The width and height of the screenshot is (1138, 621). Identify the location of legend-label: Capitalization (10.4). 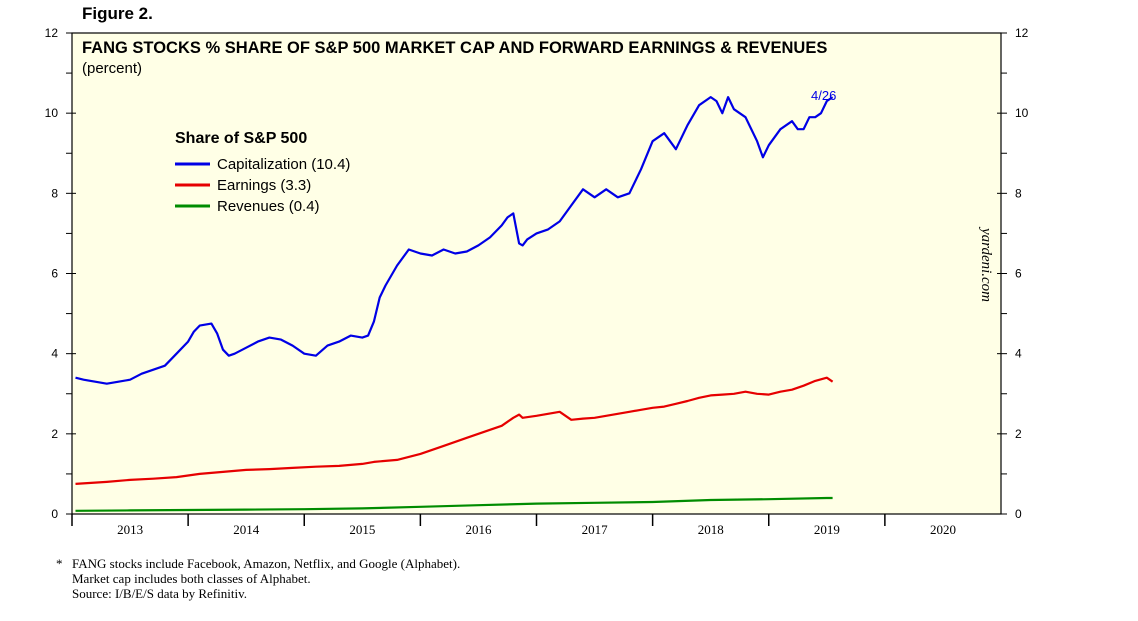
(283, 164).